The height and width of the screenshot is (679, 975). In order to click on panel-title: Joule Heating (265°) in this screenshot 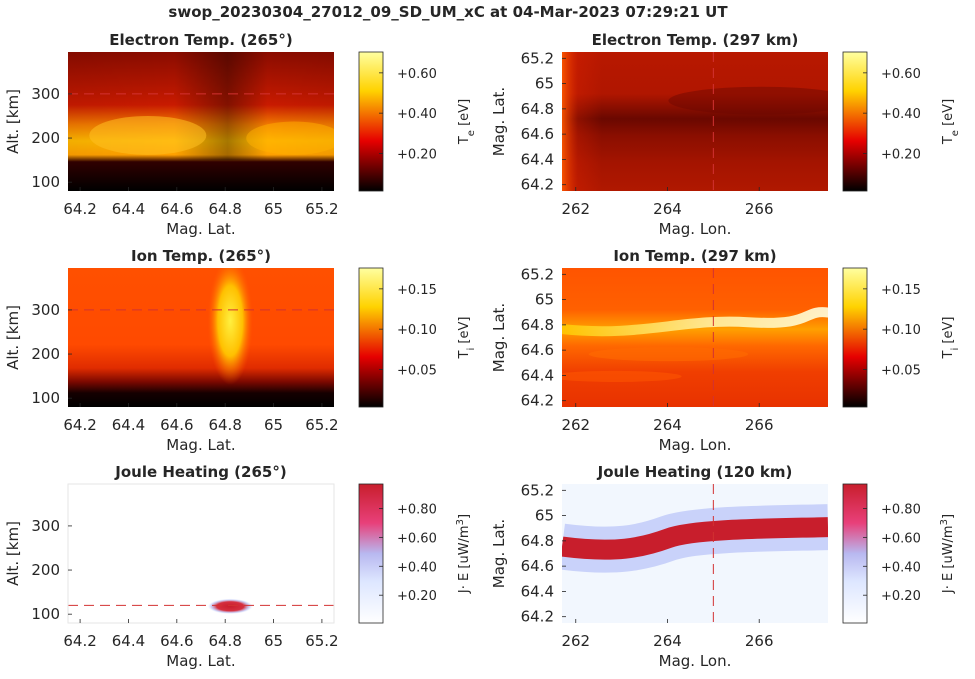, I will do `click(200, 472)`.